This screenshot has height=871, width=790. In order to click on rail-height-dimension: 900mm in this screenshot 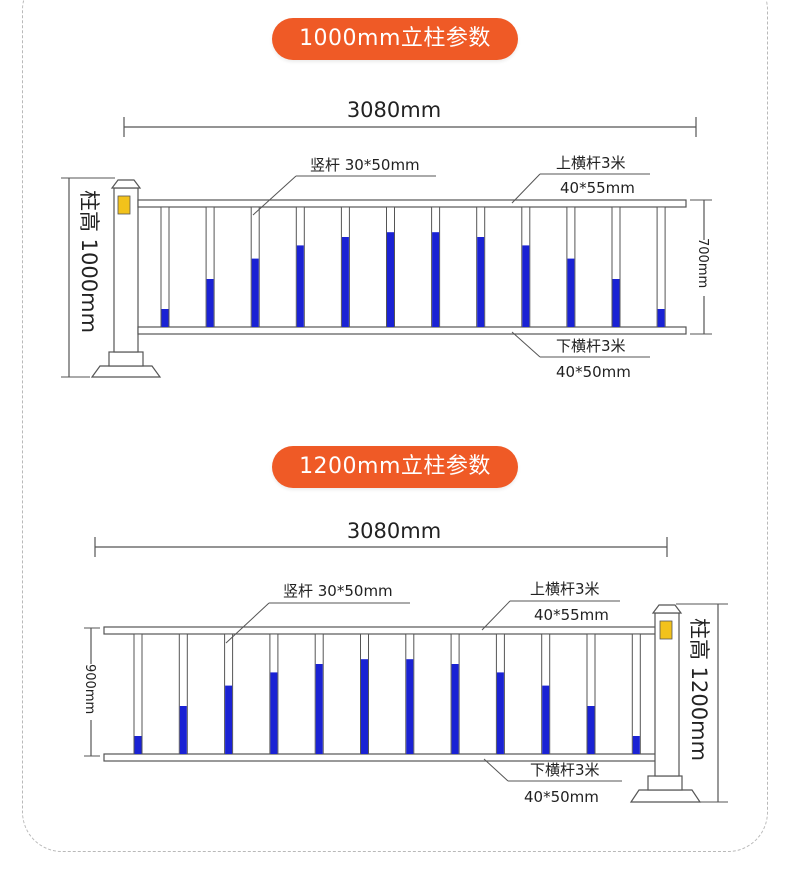, I will do `click(91, 692)`.